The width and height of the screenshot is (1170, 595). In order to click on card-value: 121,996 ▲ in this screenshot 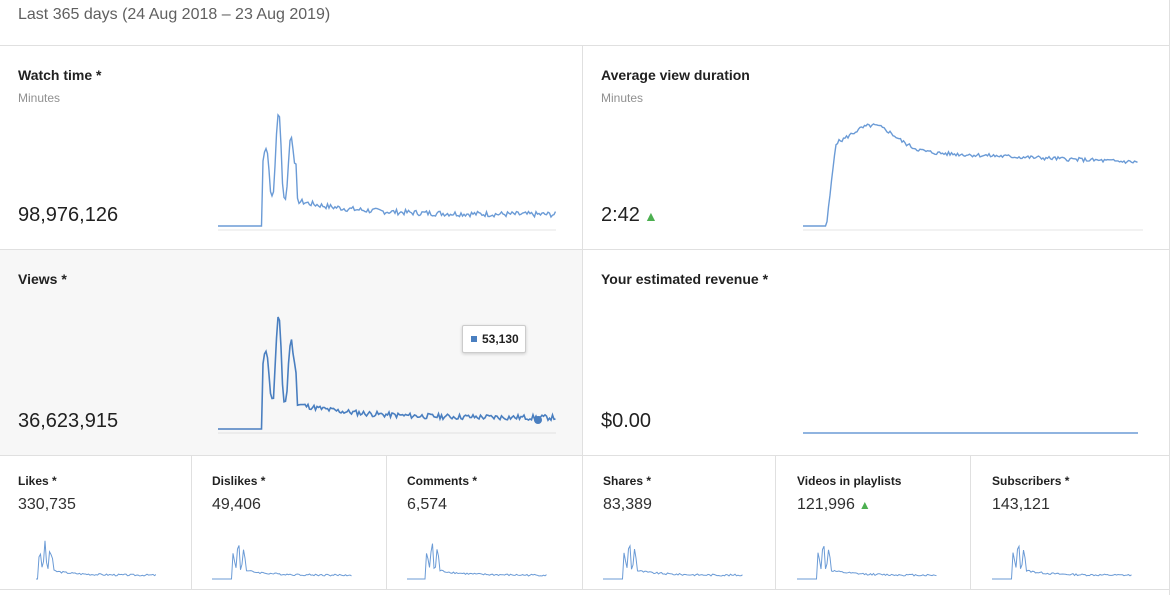, I will do `click(834, 505)`.